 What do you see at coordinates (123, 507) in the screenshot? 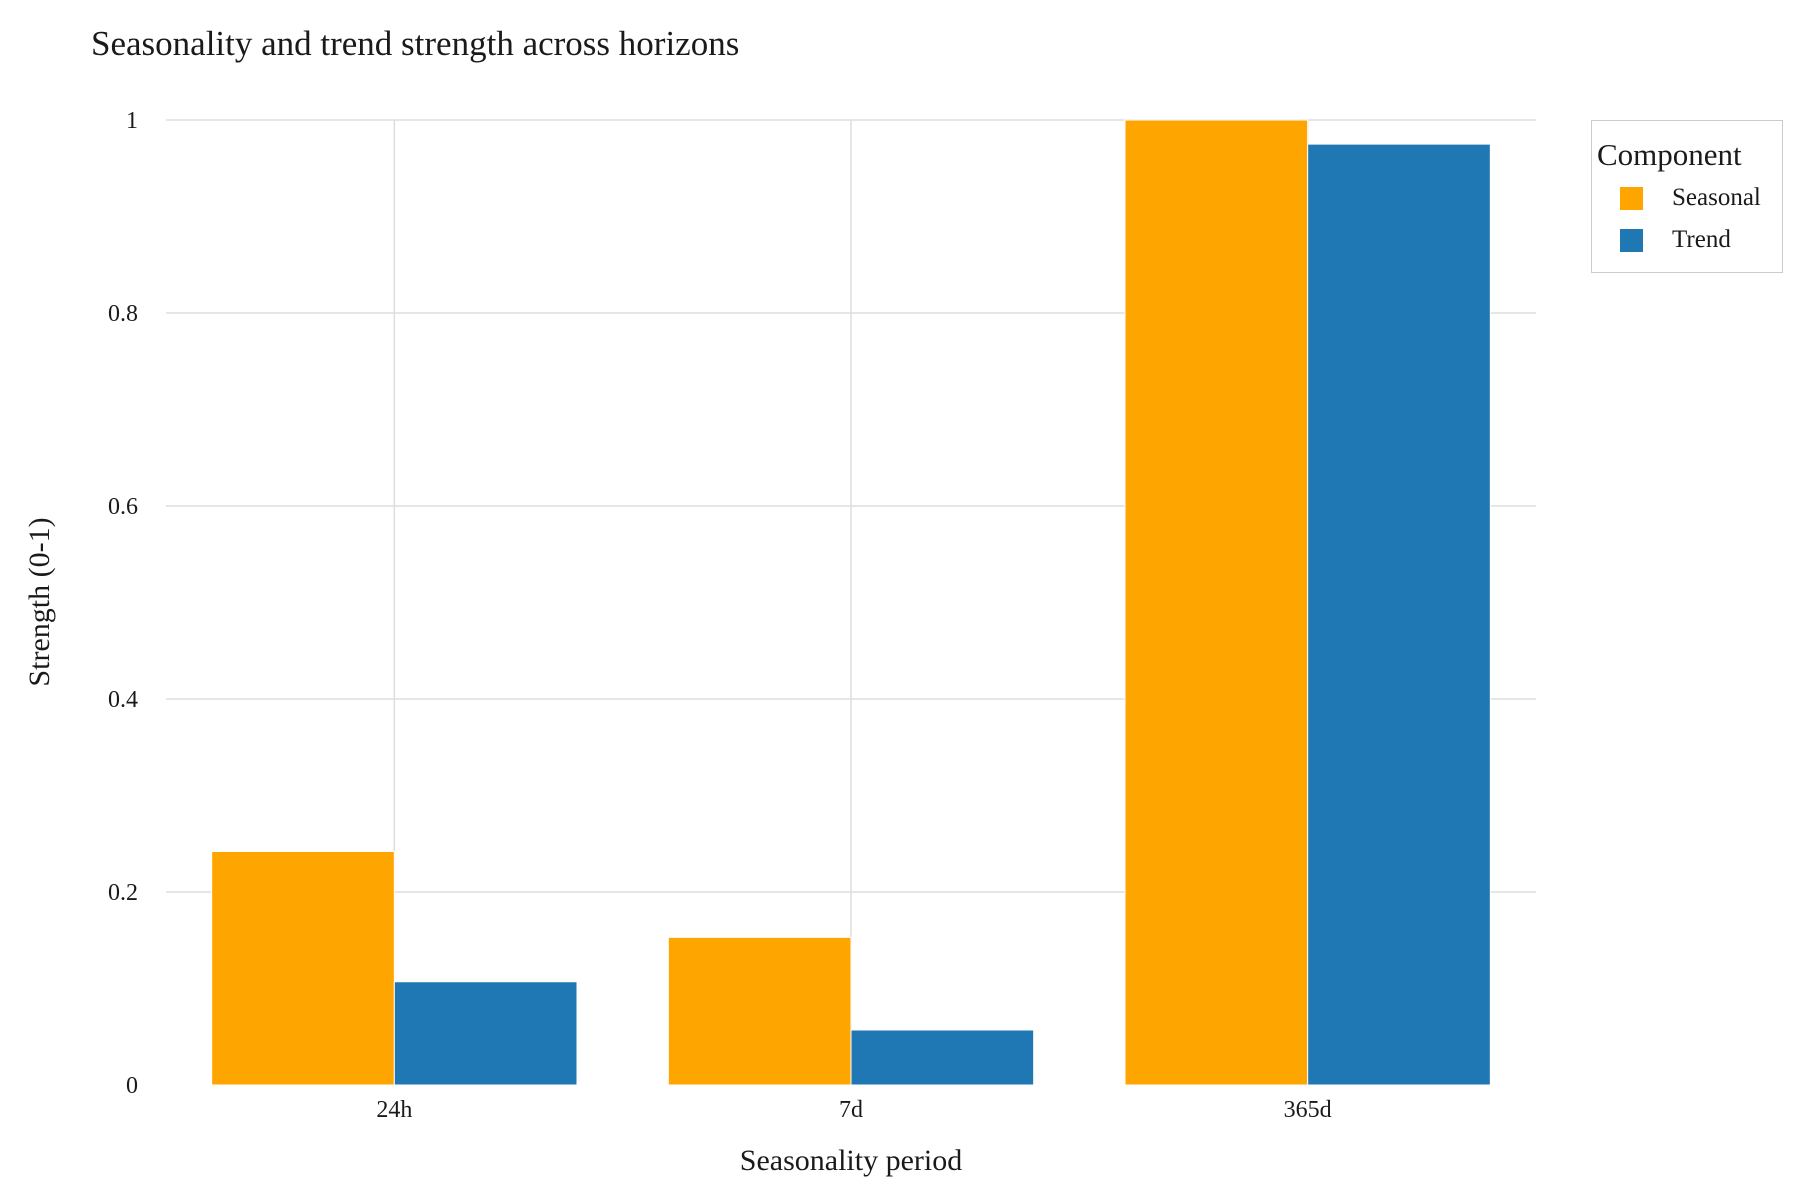
I see `y-tick-label: 0.6` at bounding box center [123, 507].